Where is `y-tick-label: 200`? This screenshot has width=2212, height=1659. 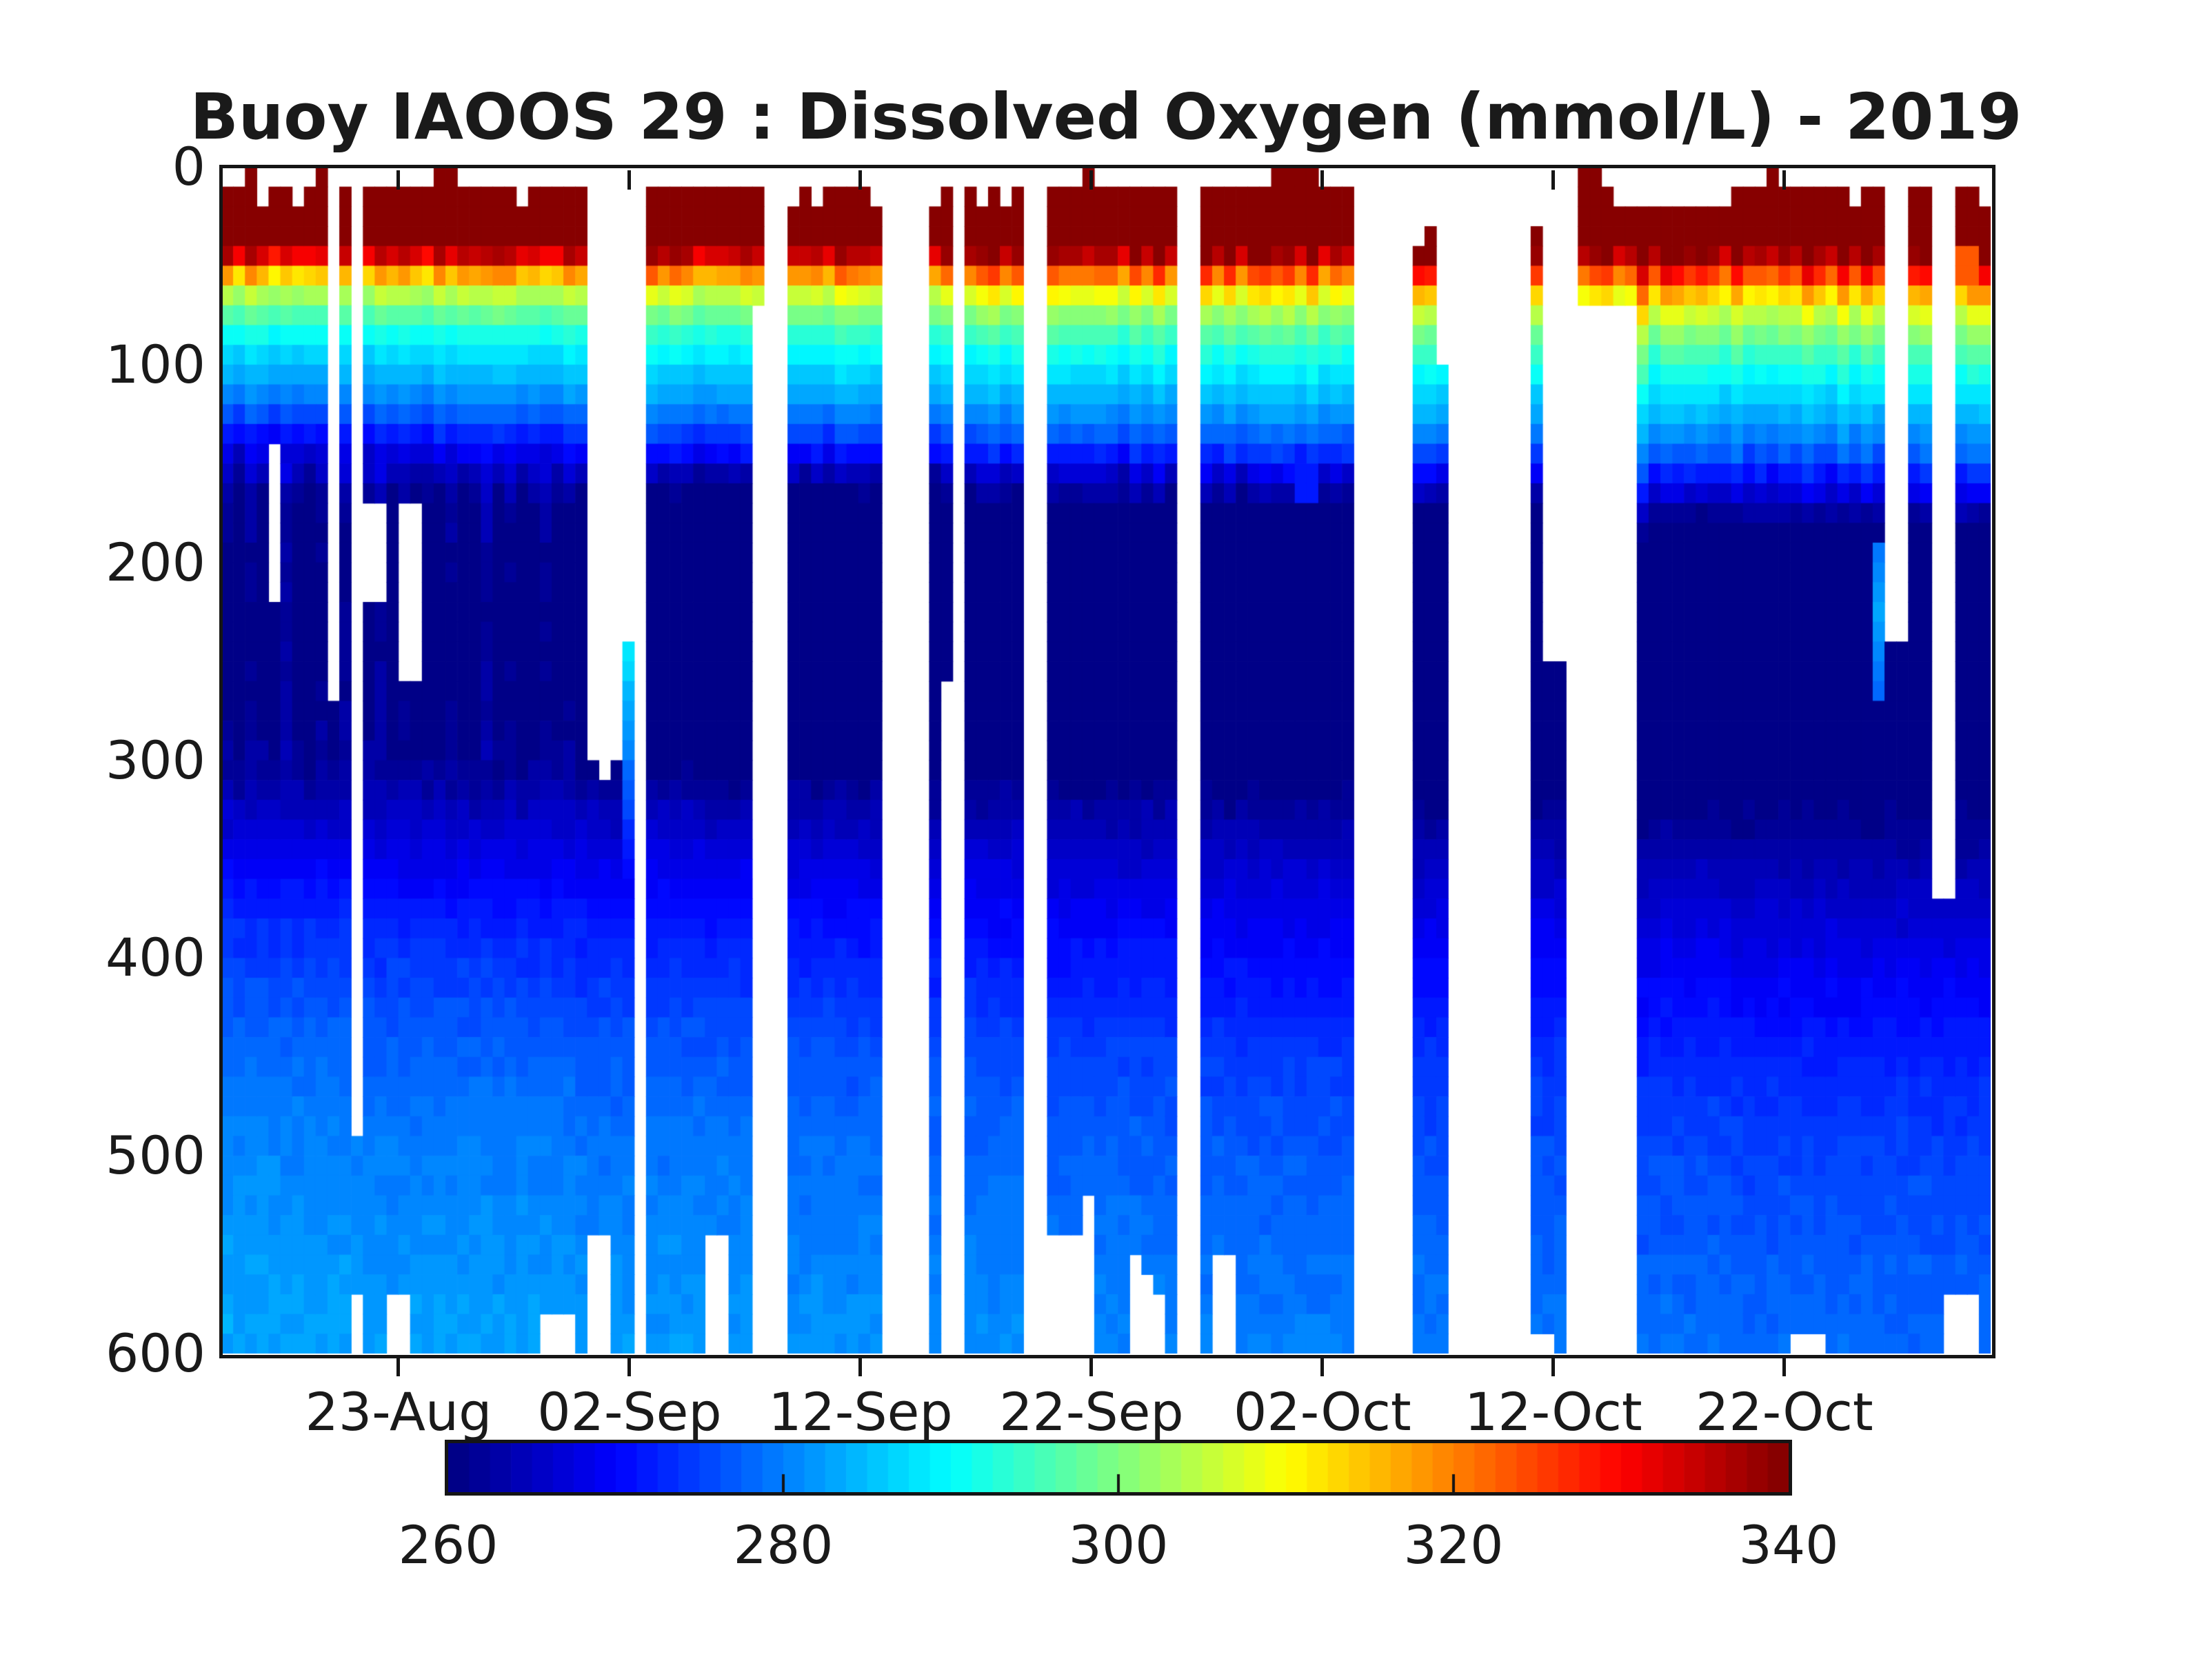
y-tick-label: 200 is located at coordinates (155, 562).